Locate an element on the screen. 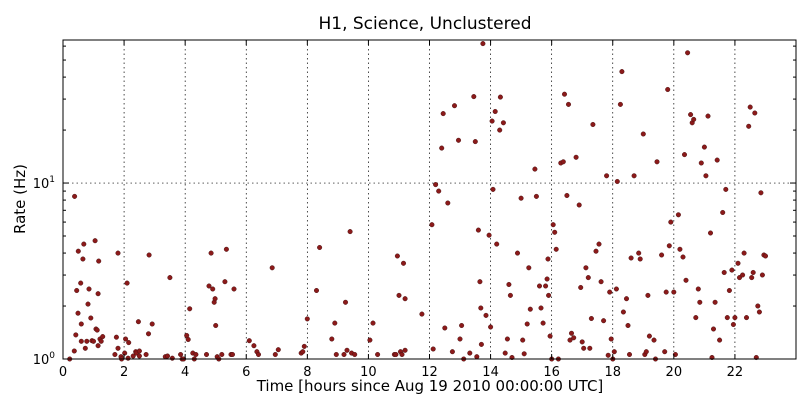  x-tick-label: 2 is located at coordinates (124, 372).